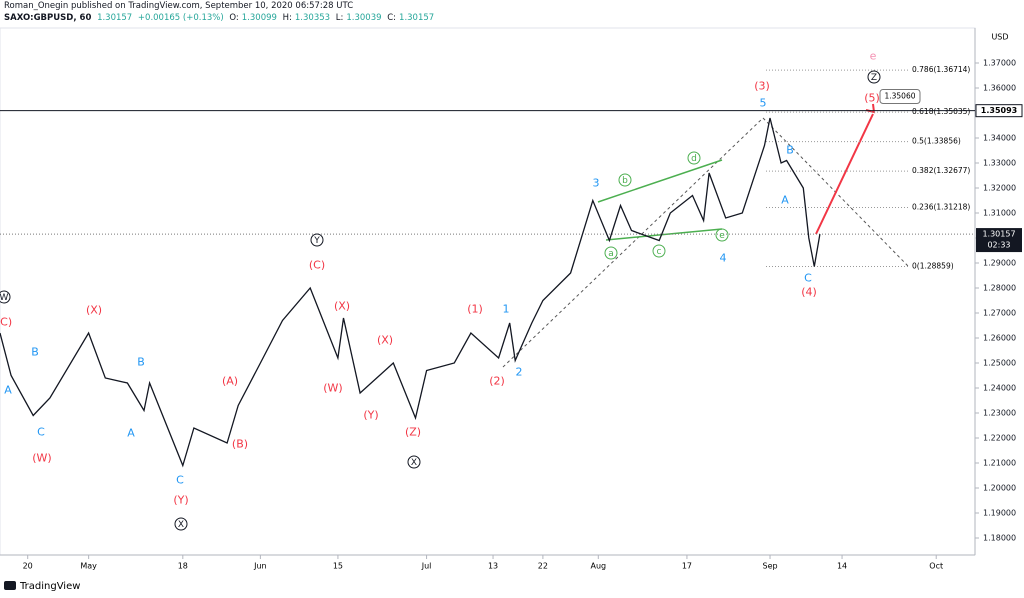  I want to click on wave-label: c, so click(659, 252).